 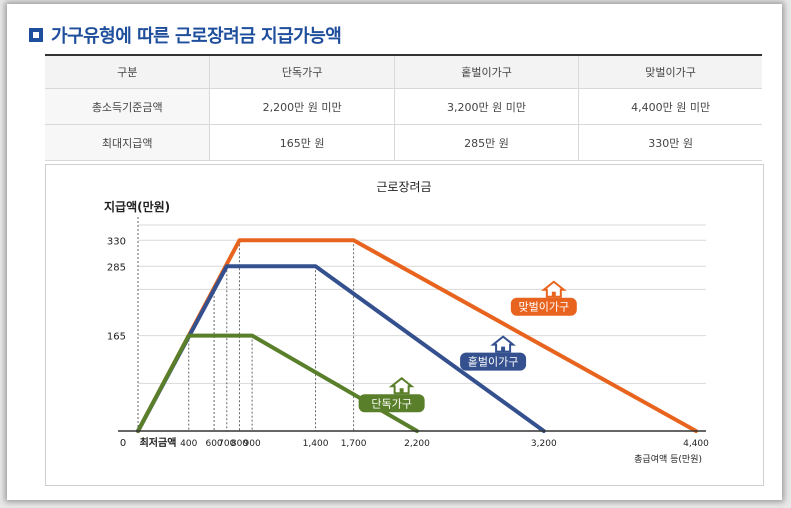 What do you see at coordinates (116, 241) in the screenshot?
I see `y-tick-label: 330` at bounding box center [116, 241].